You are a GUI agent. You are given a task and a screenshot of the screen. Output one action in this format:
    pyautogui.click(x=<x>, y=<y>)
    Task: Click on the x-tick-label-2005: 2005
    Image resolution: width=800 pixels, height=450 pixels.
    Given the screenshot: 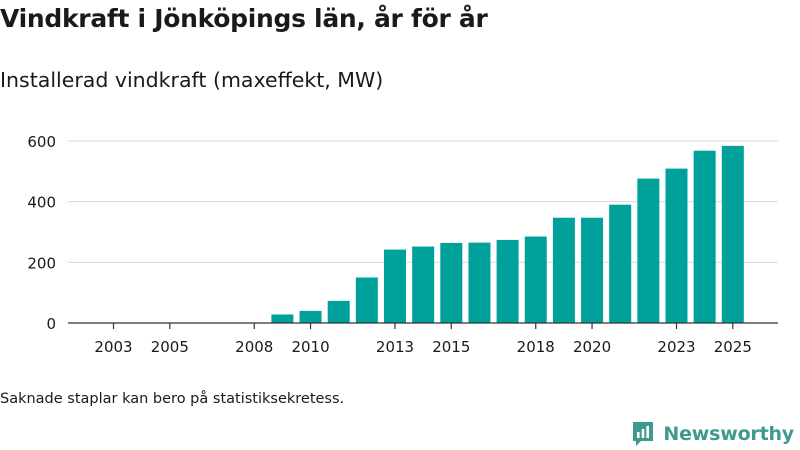 What is the action you would take?
    pyautogui.click(x=170, y=347)
    